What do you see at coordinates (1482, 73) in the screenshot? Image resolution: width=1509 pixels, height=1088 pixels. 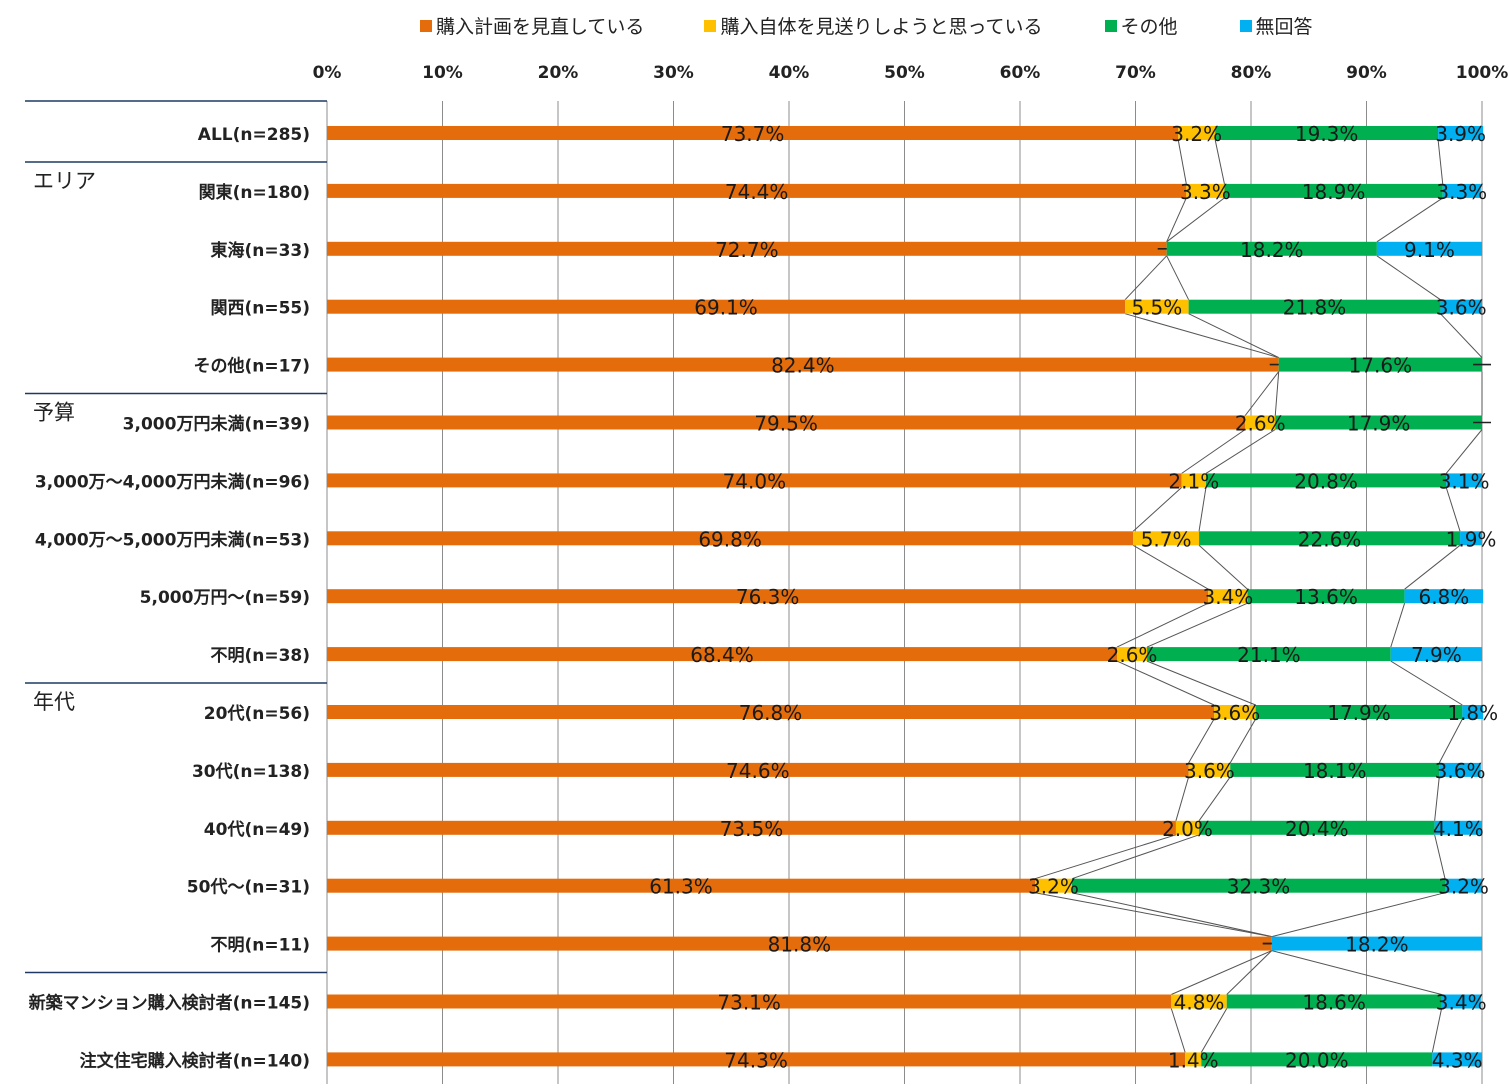 I see `x-tick-label: 100%` at bounding box center [1482, 73].